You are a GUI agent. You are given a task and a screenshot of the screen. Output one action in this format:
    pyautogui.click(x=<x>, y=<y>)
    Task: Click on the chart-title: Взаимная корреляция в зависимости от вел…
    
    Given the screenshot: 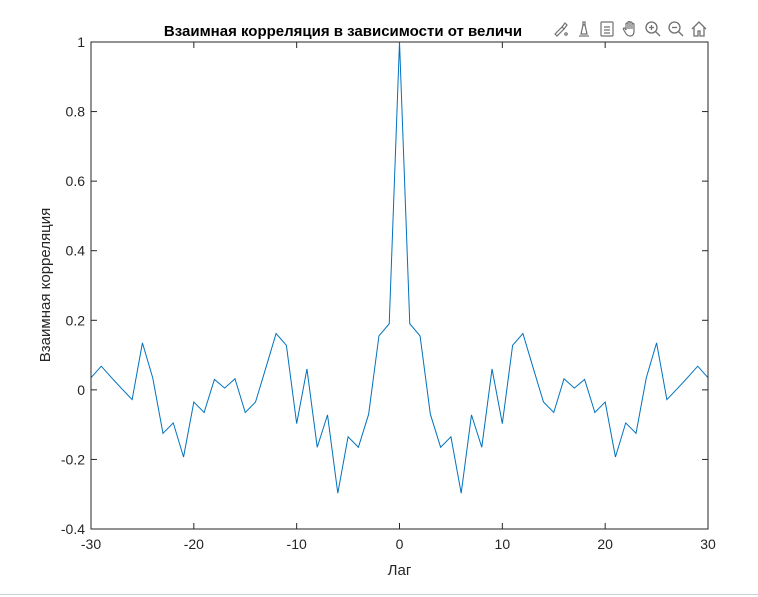 What is the action you would take?
    pyautogui.click(x=343, y=31)
    